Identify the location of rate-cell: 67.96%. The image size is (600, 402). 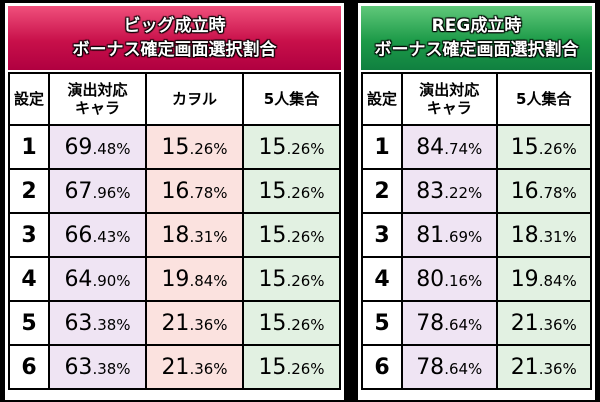
(97, 191).